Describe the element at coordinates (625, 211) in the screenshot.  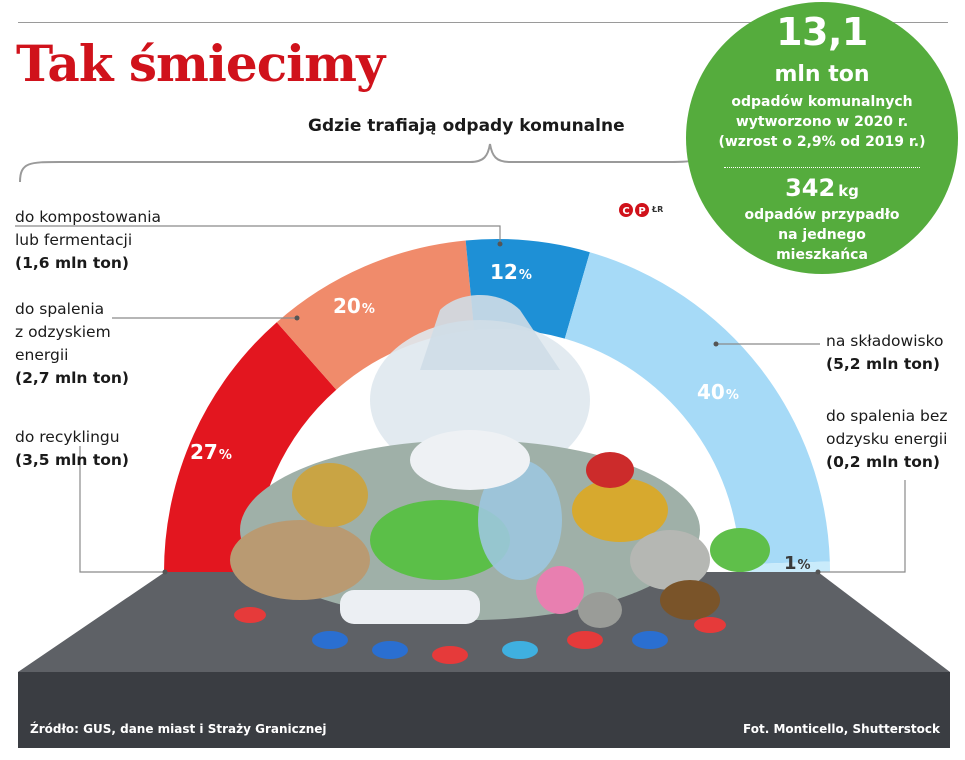
I see `svg-text: C` at that location.